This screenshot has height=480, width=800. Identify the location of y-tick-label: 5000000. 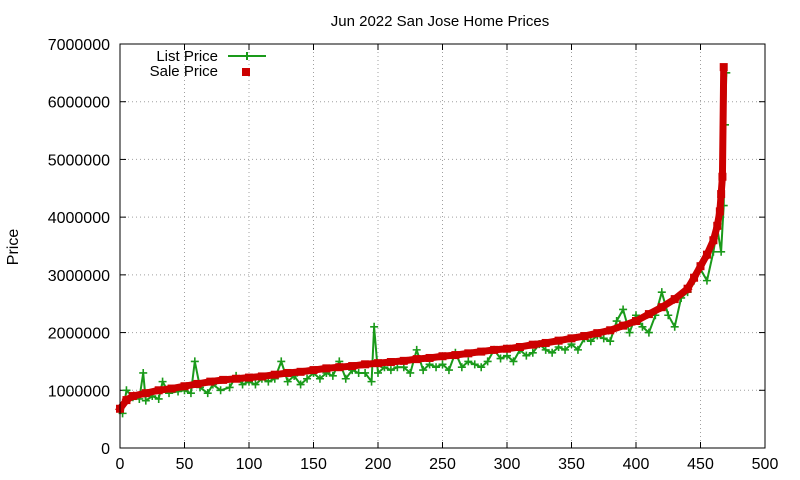
(79, 160).